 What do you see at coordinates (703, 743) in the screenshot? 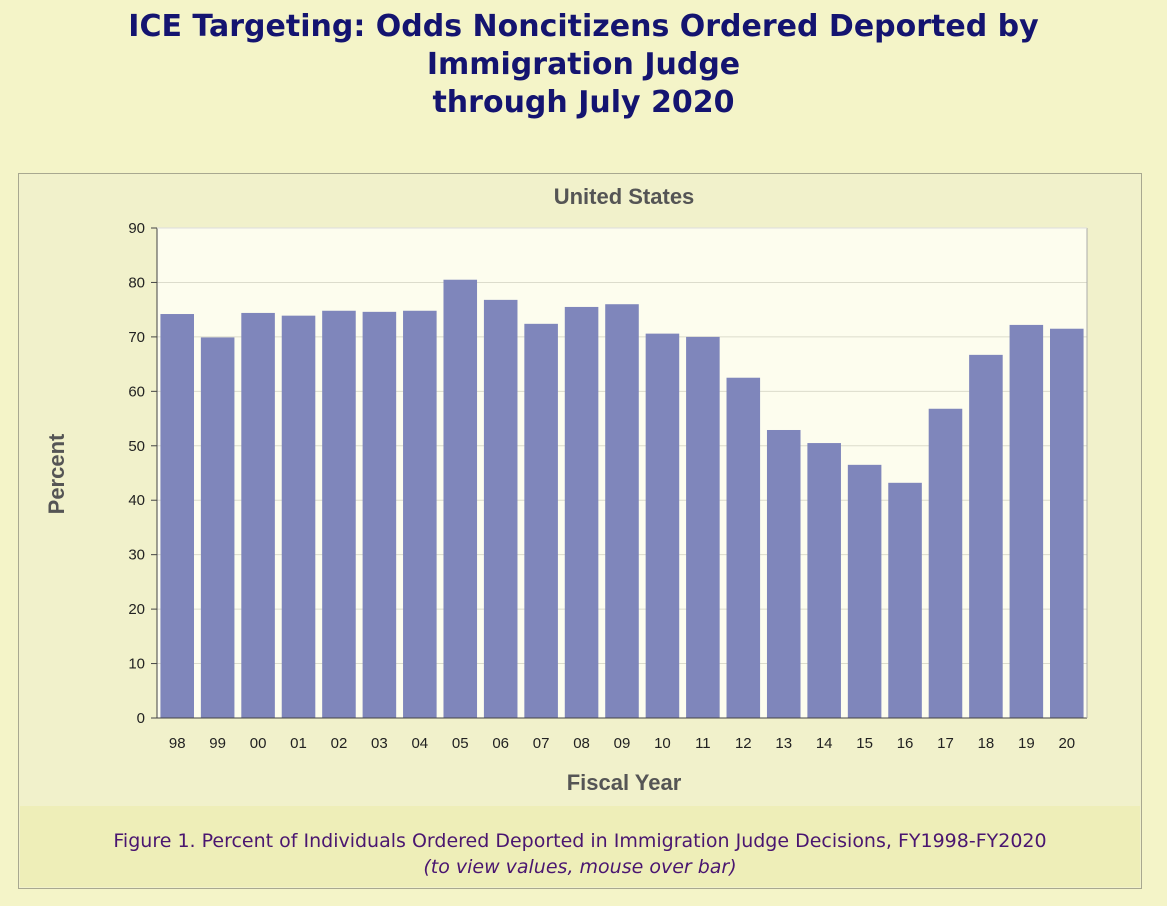
I see `x-tick-label: 11` at bounding box center [703, 743].